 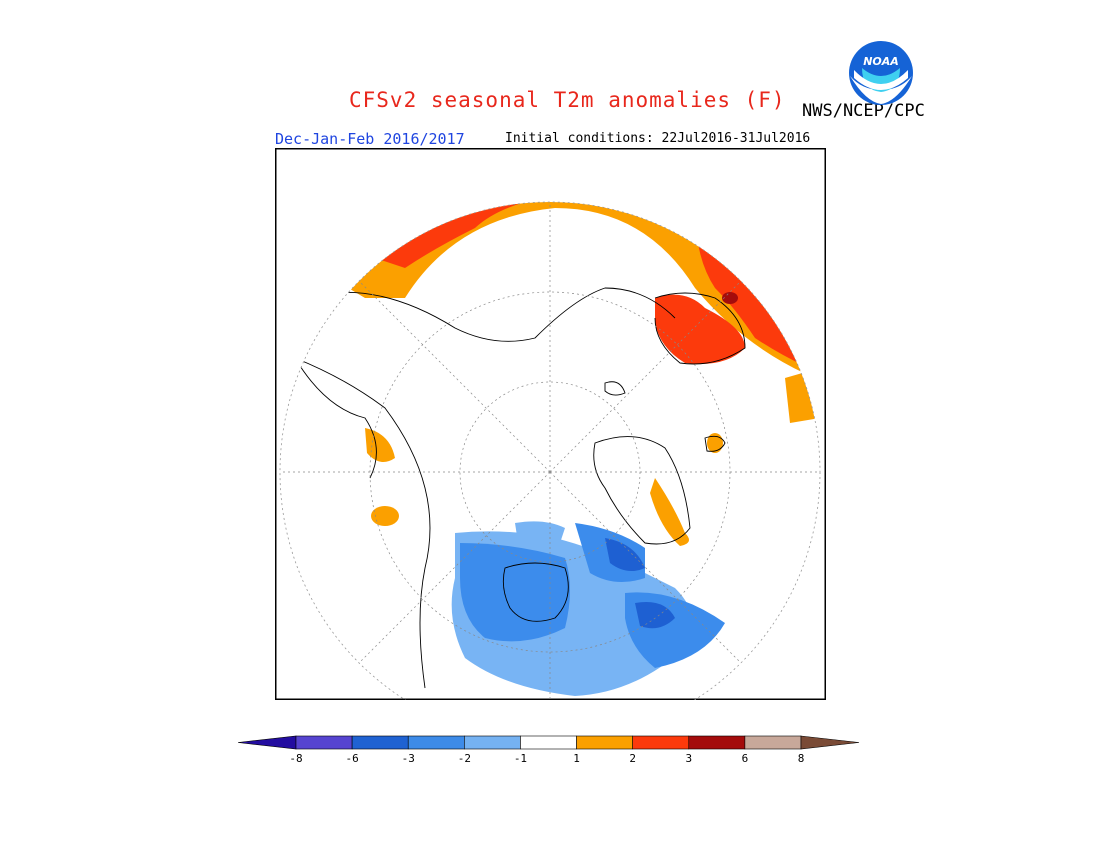 What do you see at coordinates (351, 758) in the screenshot?
I see `colorbar-tick-label: -6` at bounding box center [351, 758].